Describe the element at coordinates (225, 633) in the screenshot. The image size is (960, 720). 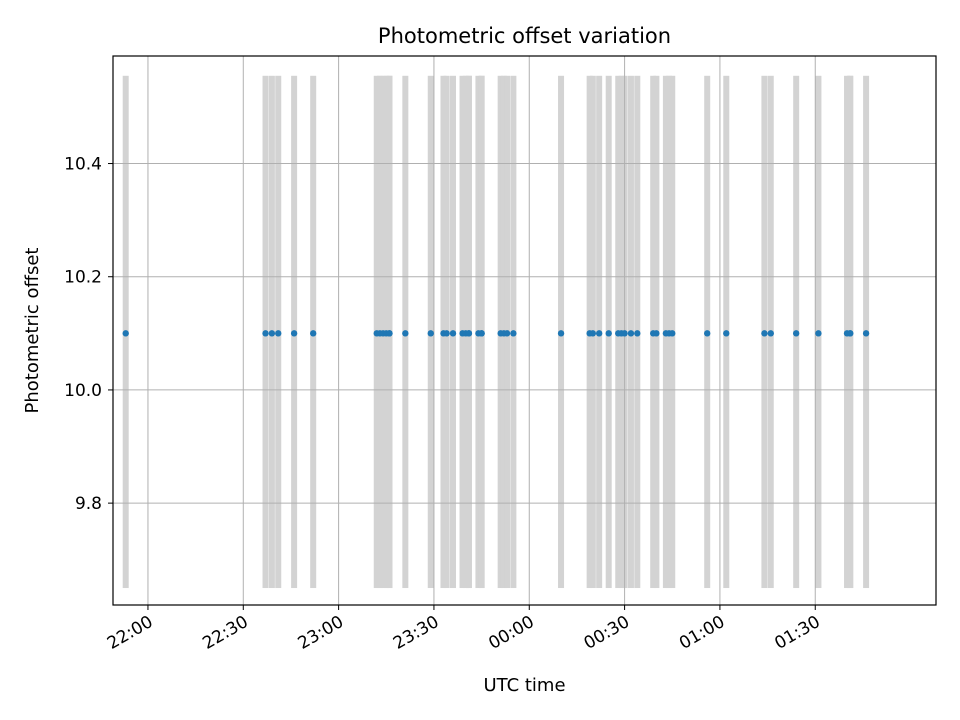
I see `x-tick-label: 22:30` at that location.